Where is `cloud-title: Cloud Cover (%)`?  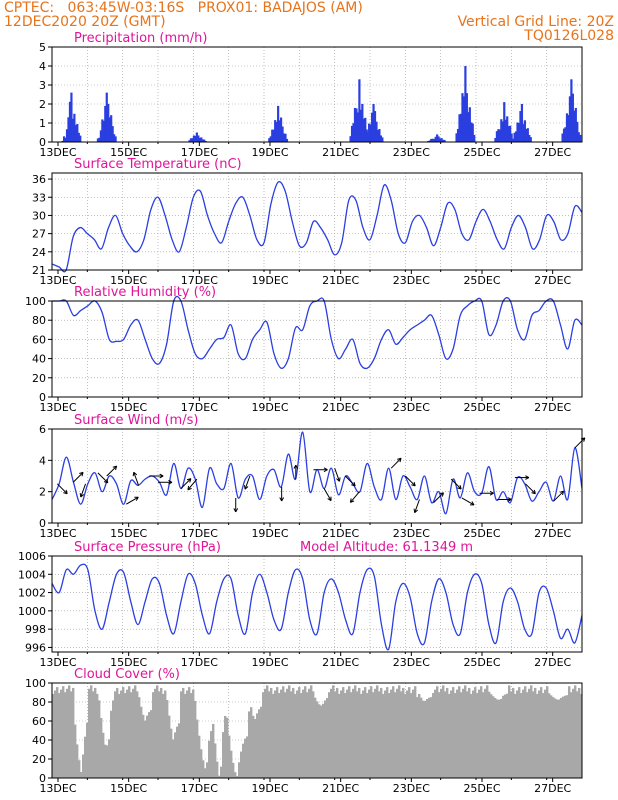
cloud-title: Cloud Cover (%) is located at coordinates (127, 674).